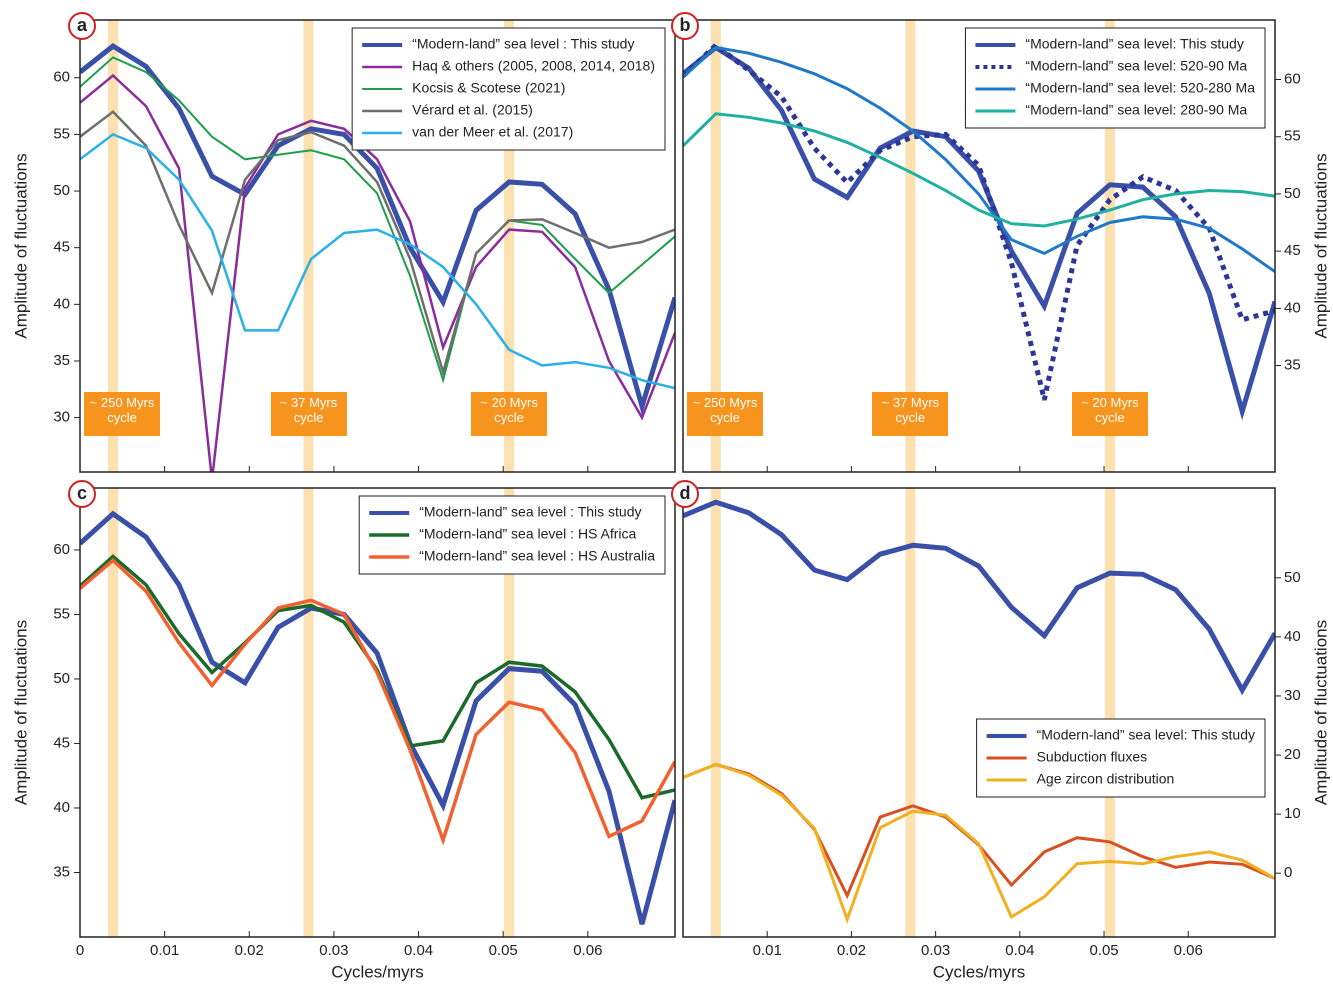 This screenshot has width=1333, height=988. I want to click on legend-box, so click(508, 89).